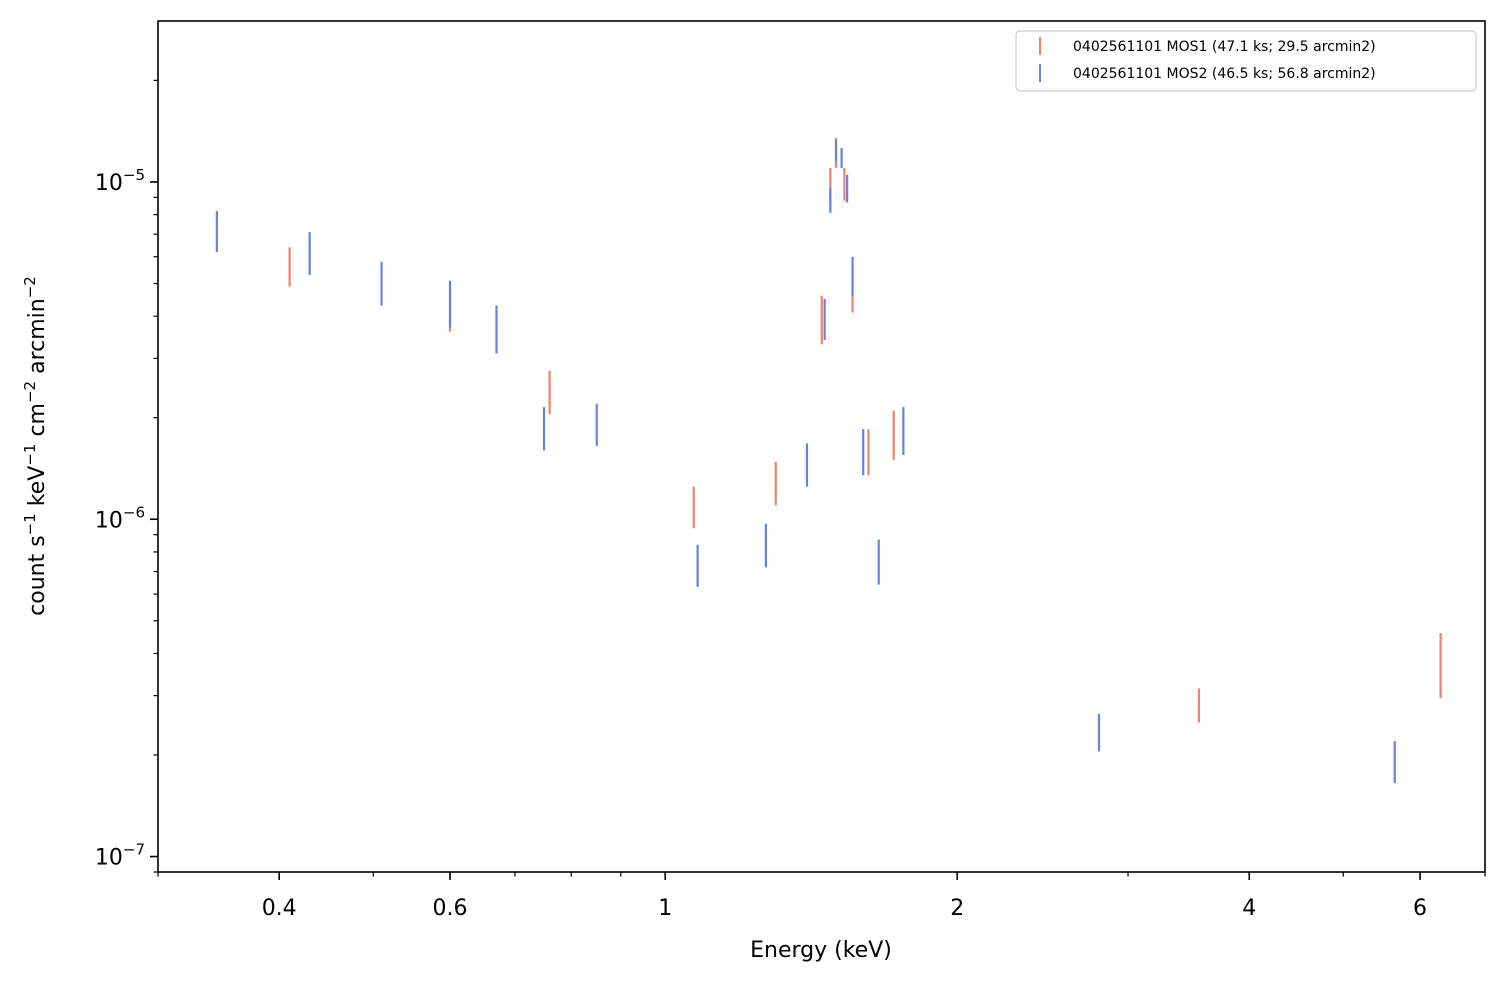  I want to click on legend-label-mos1: 0402561101 MOS1 (47.1 ks; 29.5 arcmin2), so click(1224, 47).